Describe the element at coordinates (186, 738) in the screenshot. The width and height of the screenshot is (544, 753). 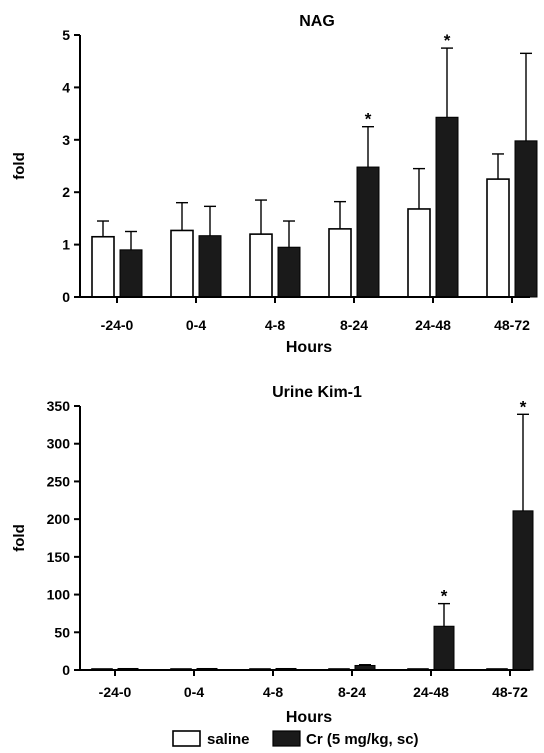
I see `legend-swatch-saline` at that location.